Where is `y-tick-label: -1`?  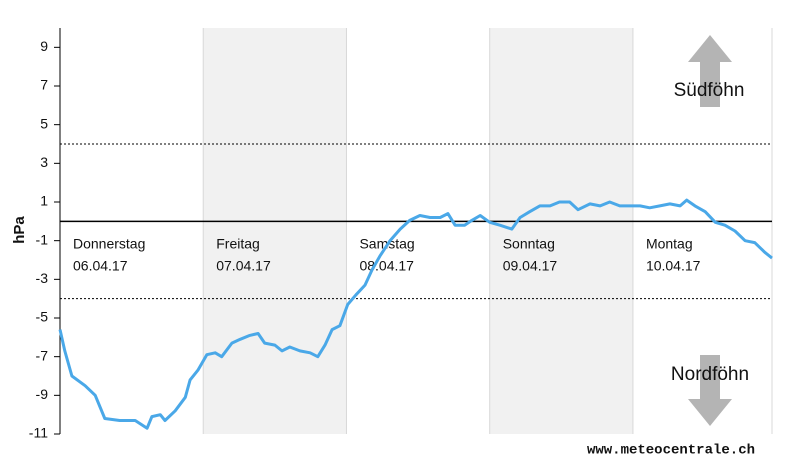 y-tick-label: -1 is located at coordinates (42, 239).